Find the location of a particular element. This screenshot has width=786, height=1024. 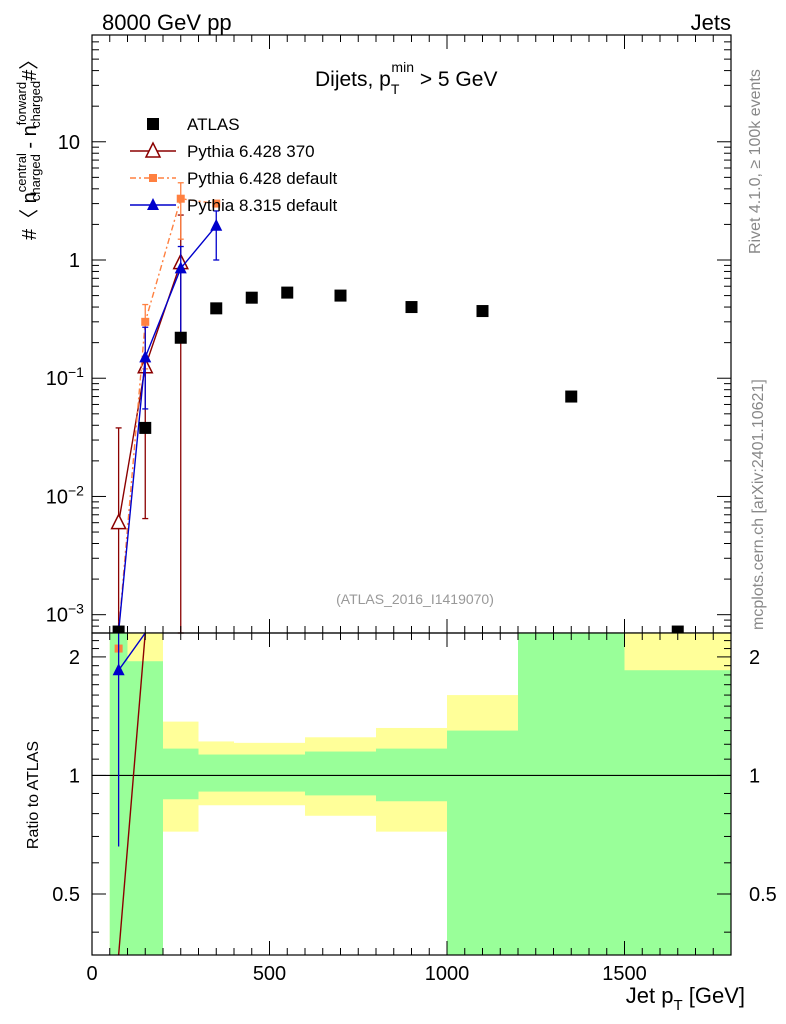

rivet-label: Rivet 4.1.0, ≥ 100k events is located at coordinates (755, 161).